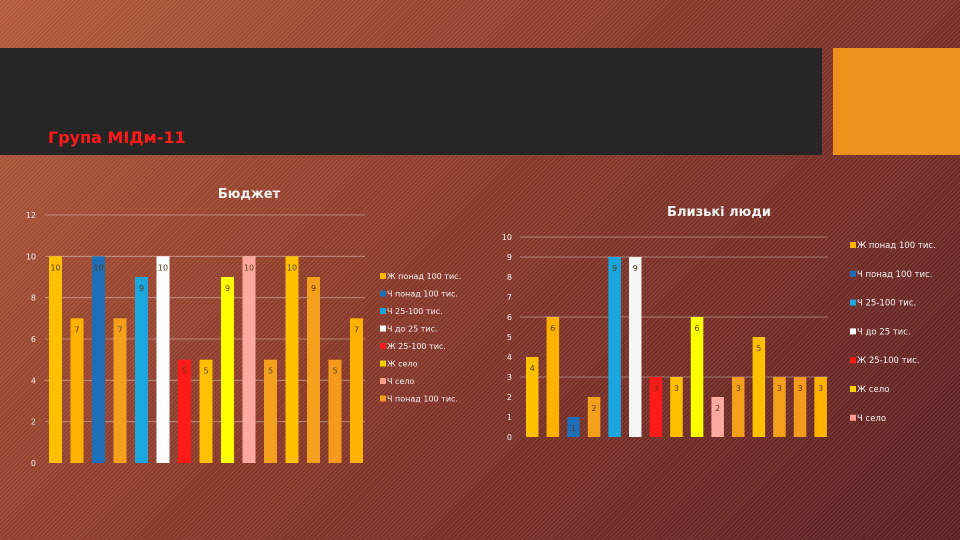 The width and height of the screenshot is (960, 540). What do you see at coordinates (31, 215) in the screenshot?
I see `y-tick-label: 12` at bounding box center [31, 215].